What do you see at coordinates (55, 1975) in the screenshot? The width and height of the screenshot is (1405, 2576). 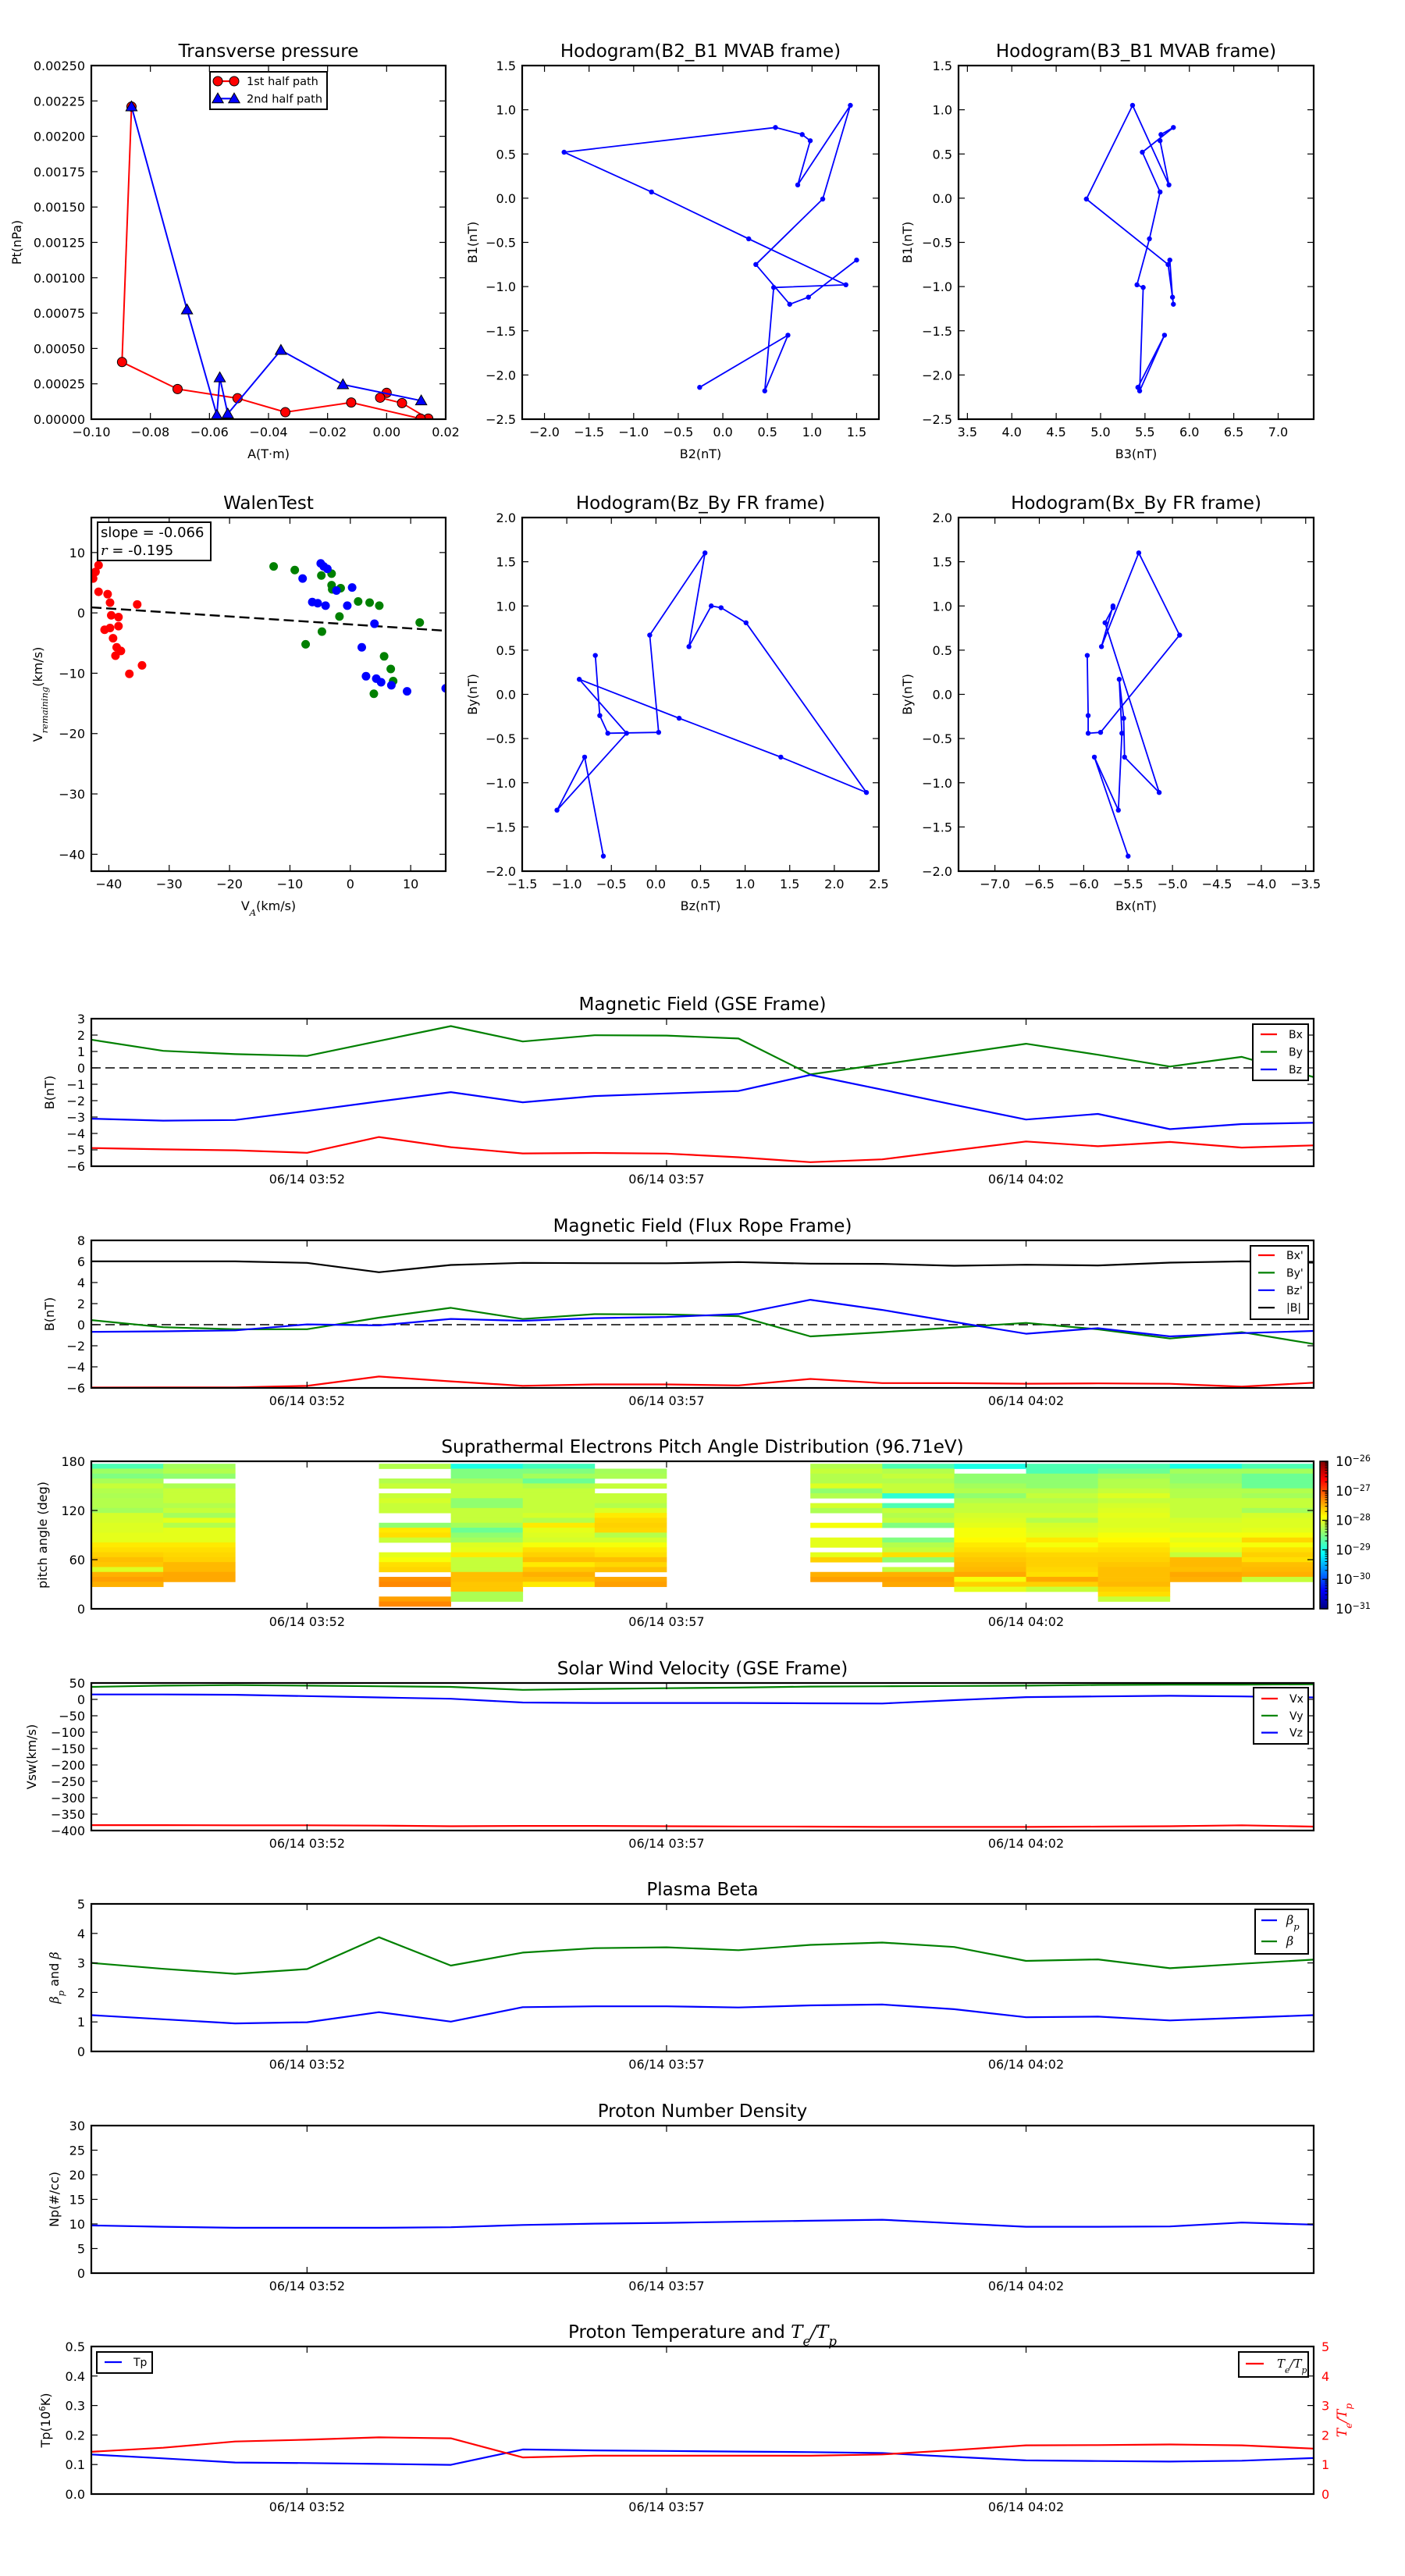 I see `y-axis-label-segment: and` at bounding box center [55, 1975].